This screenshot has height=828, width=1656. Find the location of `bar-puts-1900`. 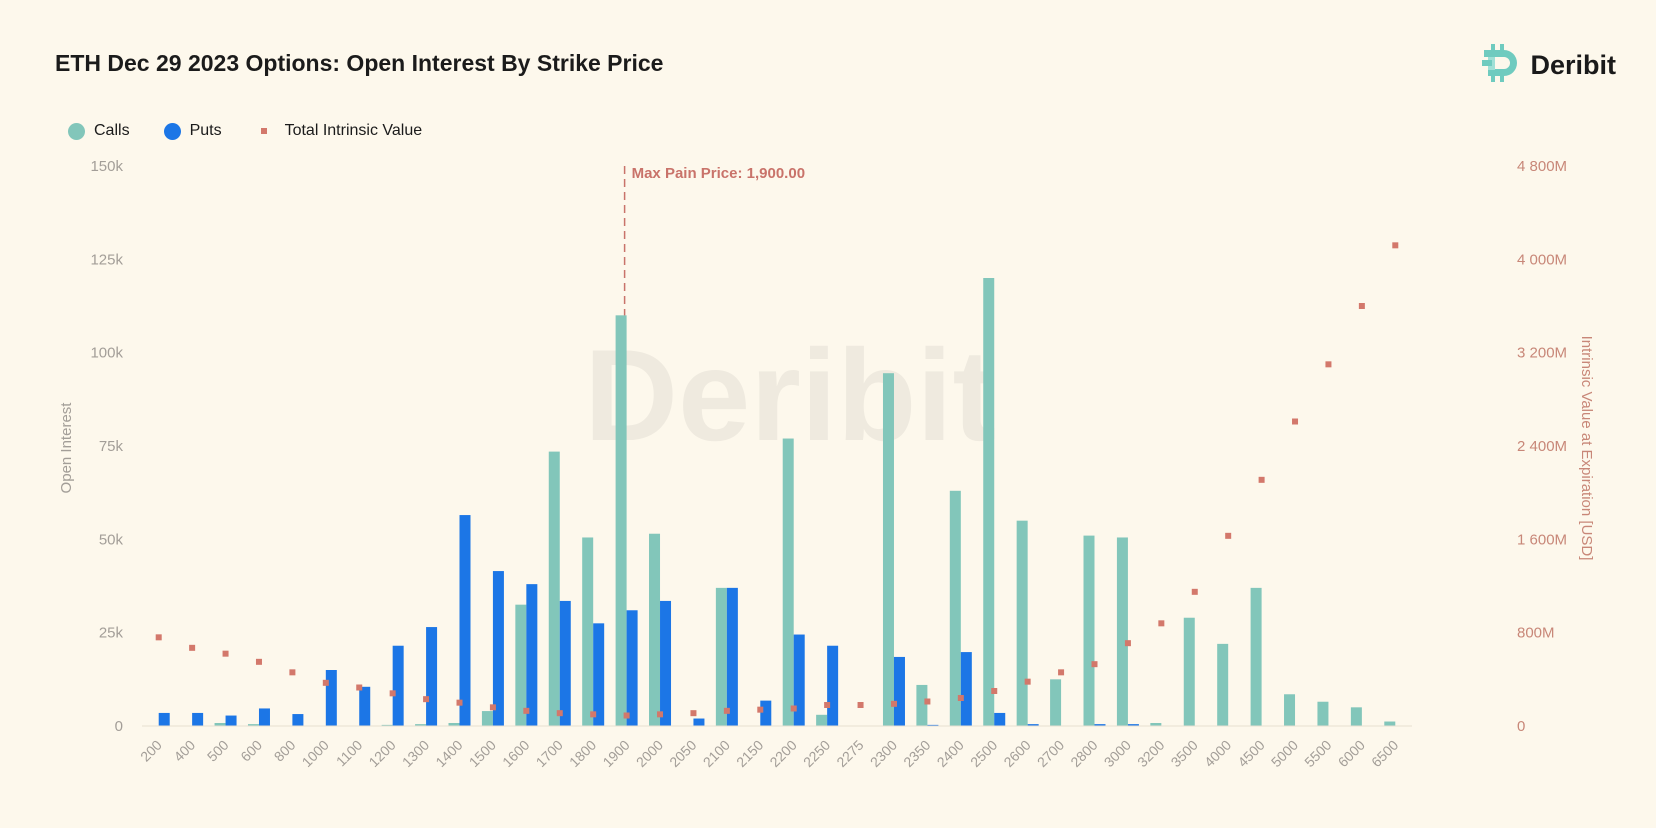

bar-puts-1900 is located at coordinates (632, 668).